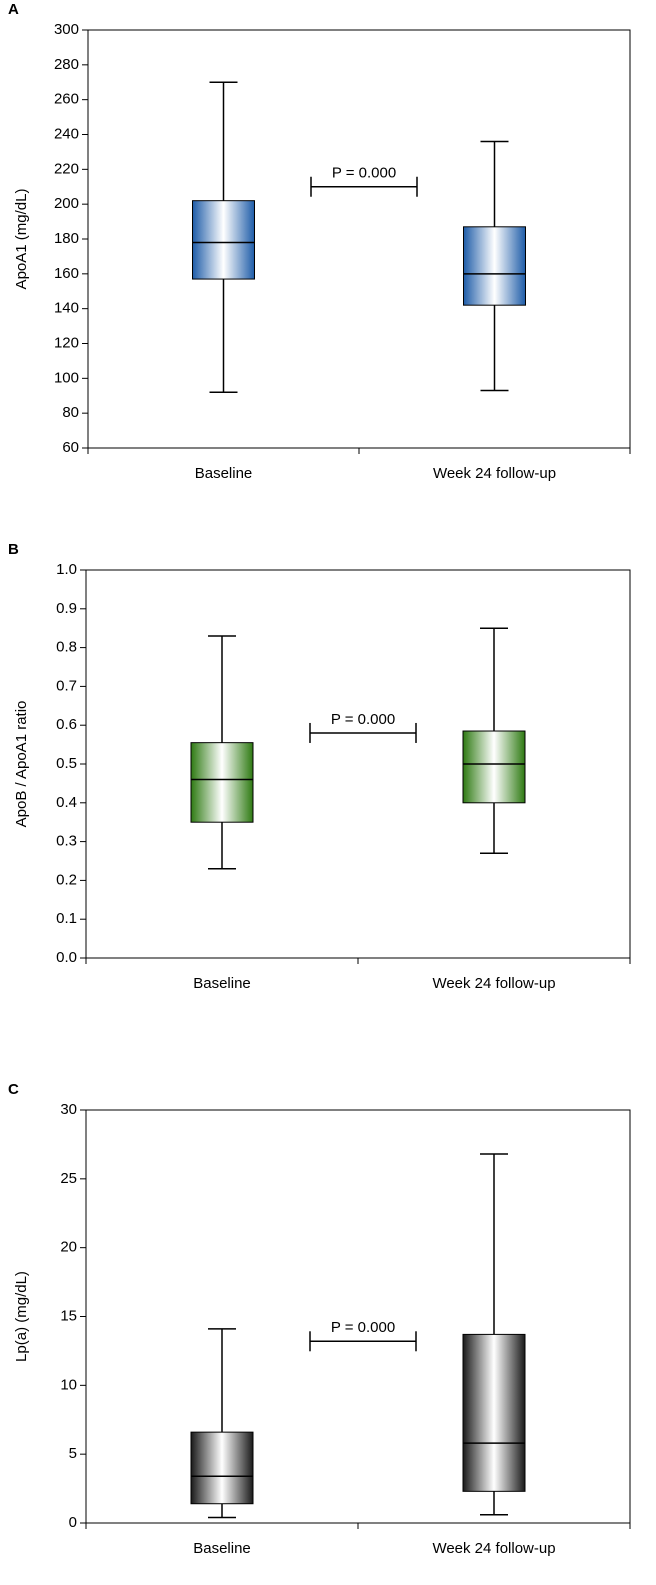 The image size is (656, 1585). What do you see at coordinates (73, 1453) in the screenshot?
I see `y-tick-label: 5` at bounding box center [73, 1453].